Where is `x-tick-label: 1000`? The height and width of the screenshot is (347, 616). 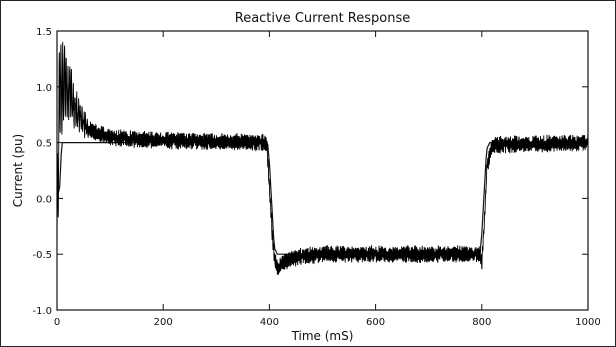
x-tick-label: 1000 is located at coordinates (587, 322).